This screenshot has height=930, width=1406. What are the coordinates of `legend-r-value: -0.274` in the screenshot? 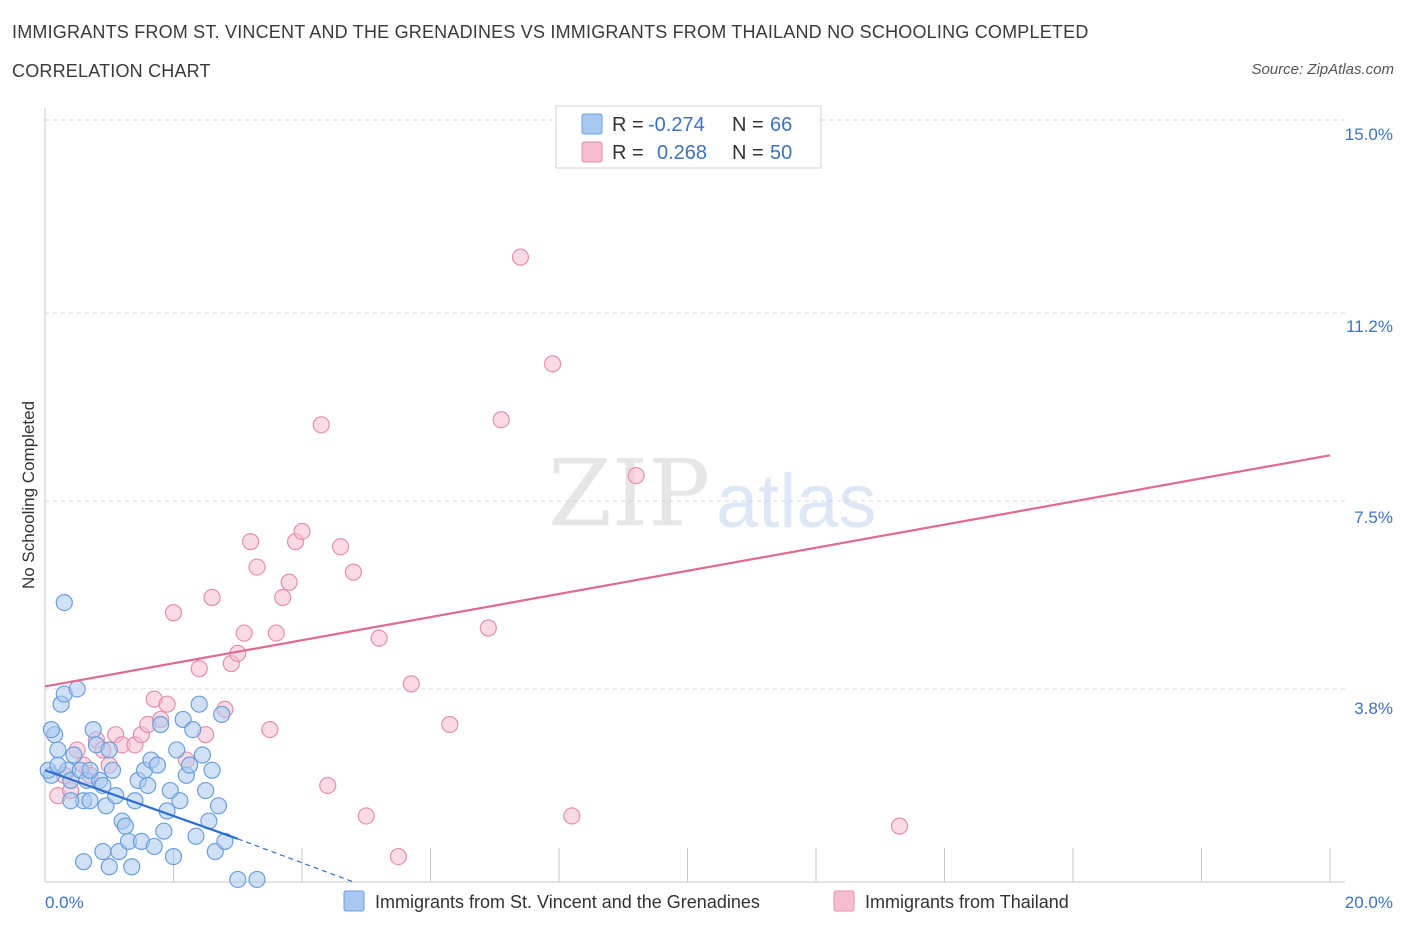 It's located at (676, 125).